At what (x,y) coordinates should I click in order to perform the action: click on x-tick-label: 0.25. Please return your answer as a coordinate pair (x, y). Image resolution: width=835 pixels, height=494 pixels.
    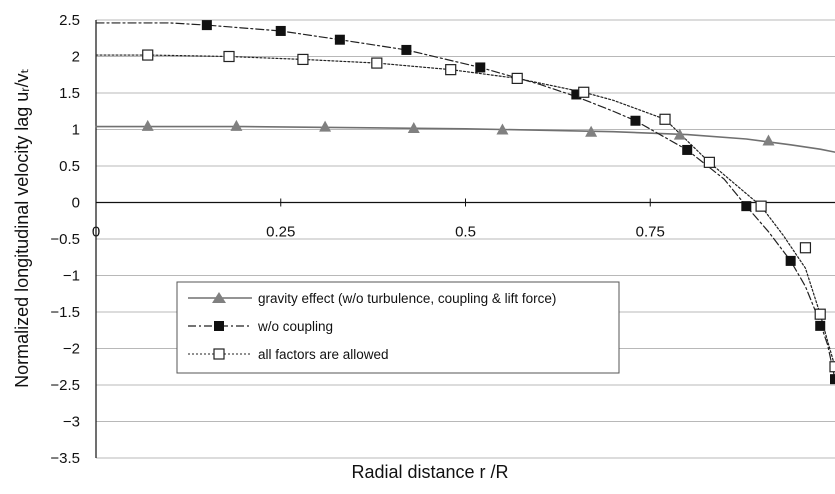
    Looking at the image, I should click on (280, 232).